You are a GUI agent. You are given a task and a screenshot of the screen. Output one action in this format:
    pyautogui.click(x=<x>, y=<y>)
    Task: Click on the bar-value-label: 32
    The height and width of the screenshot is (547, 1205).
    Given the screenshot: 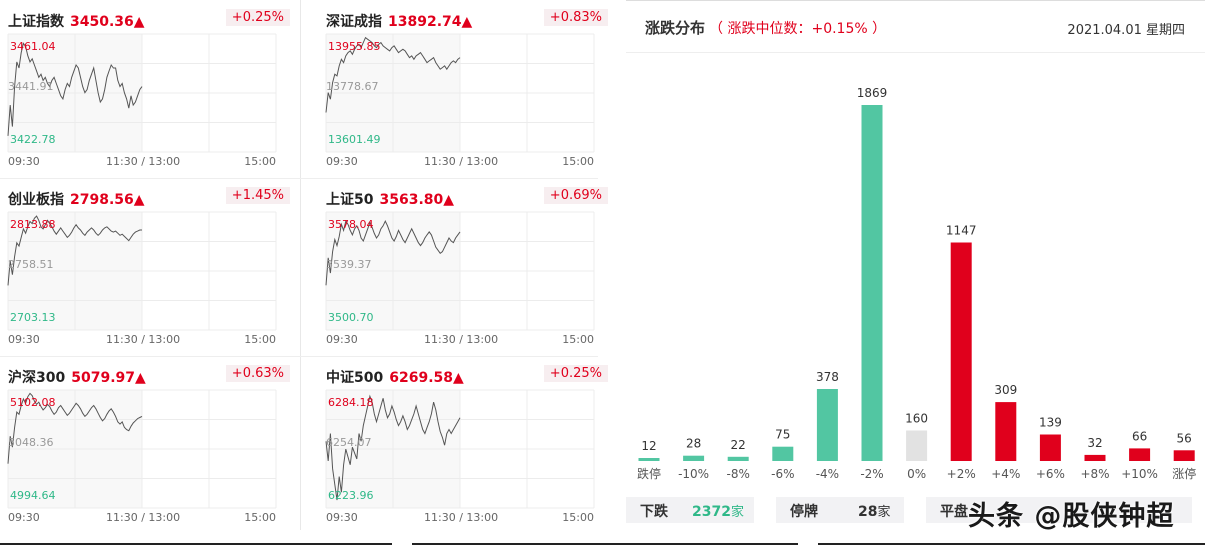 What is the action you would take?
    pyautogui.click(x=1094, y=443)
    